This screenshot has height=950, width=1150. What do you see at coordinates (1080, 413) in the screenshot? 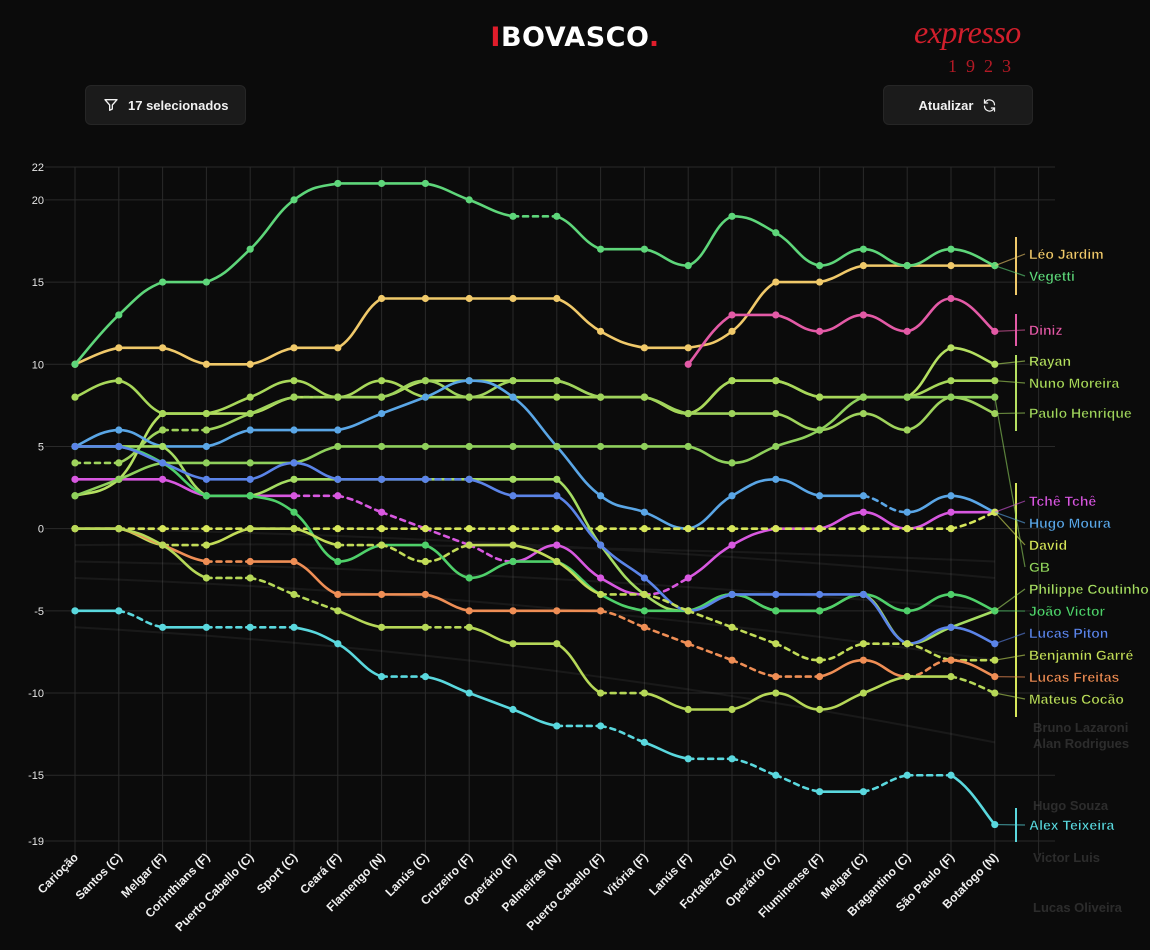
I see `legend-label-paulo-henrique: Paulo Henrique` at bounding box center [1080, 413].